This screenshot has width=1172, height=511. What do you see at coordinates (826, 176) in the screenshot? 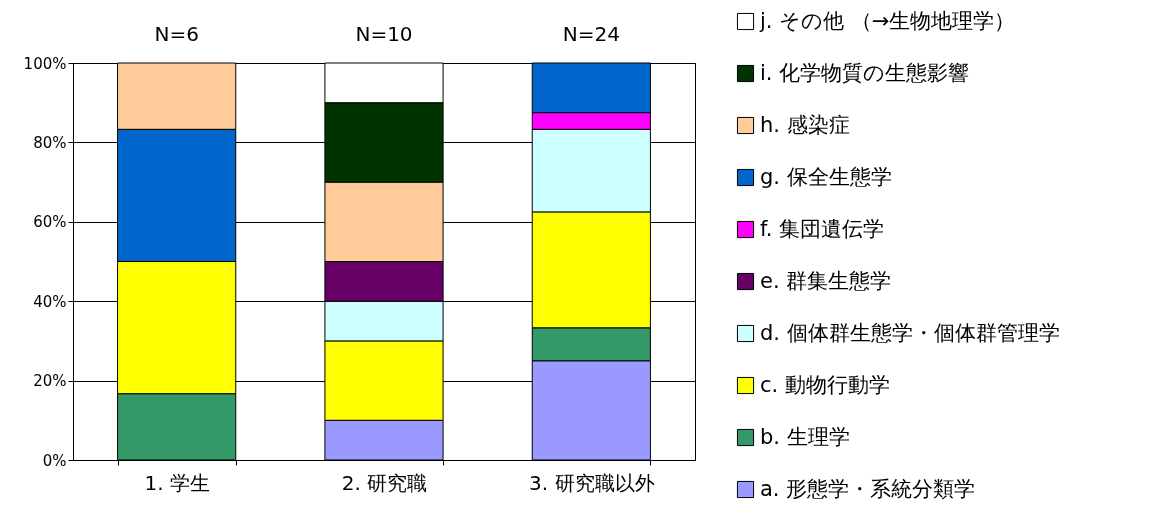
I see `legend-label: g. 保全生態学` at bounding box center [826, 176].